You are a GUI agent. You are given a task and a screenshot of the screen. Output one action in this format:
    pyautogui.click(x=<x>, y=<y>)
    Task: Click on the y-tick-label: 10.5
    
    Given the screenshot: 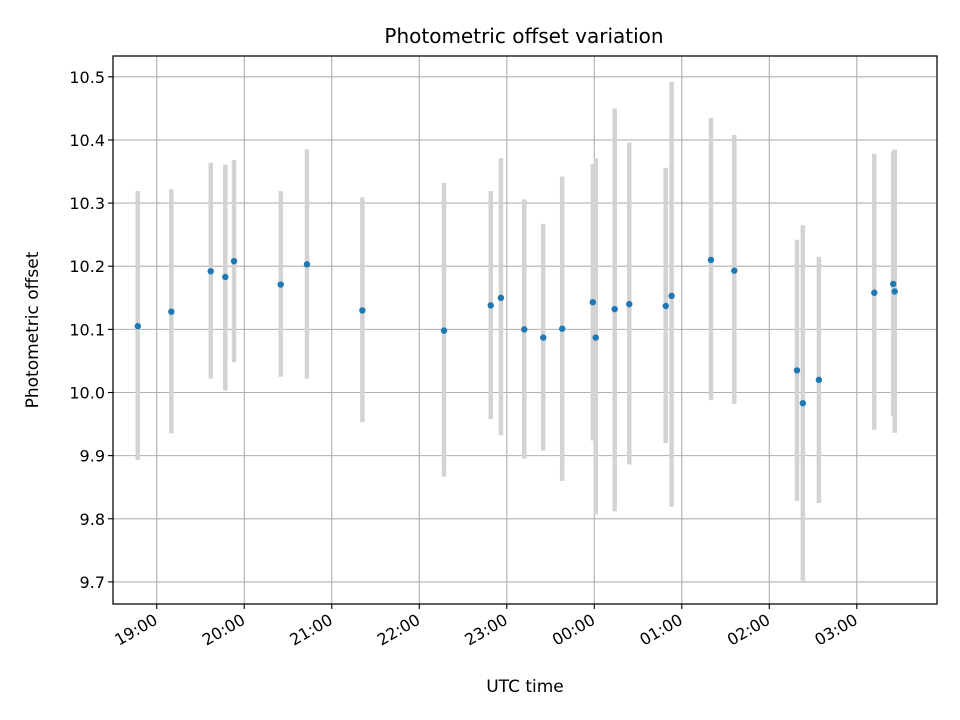 What is the action you would take?
    pyautogui.click(x=87, y=77)
    